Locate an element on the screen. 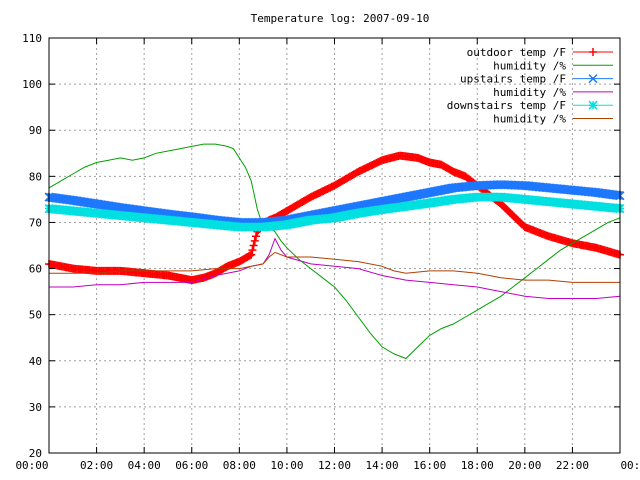  y-tick-label: 80 is located at coordinates (35, 176).